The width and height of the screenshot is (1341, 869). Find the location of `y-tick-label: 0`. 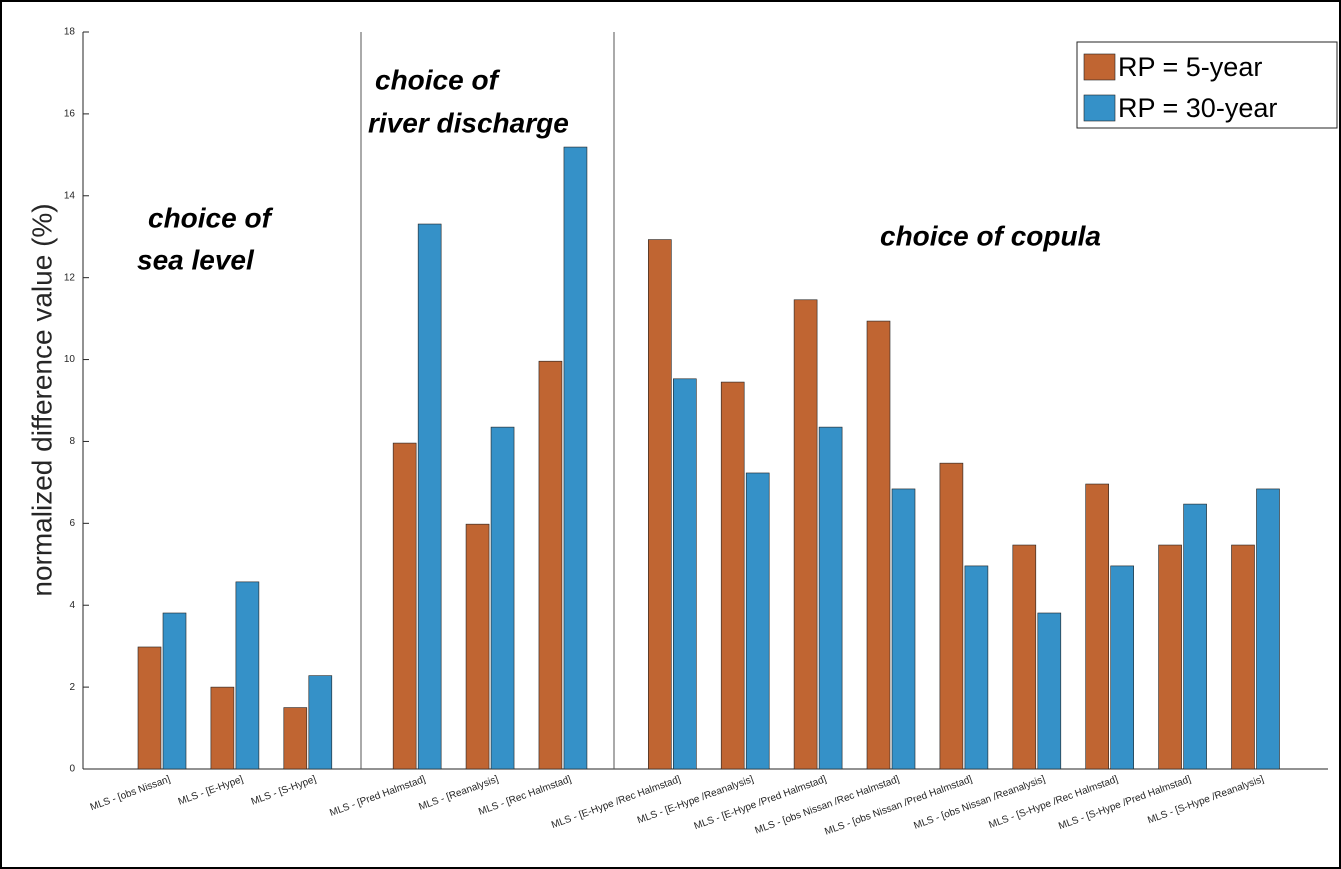

y-tick-label: 0 is located at coordinates (72, 769).